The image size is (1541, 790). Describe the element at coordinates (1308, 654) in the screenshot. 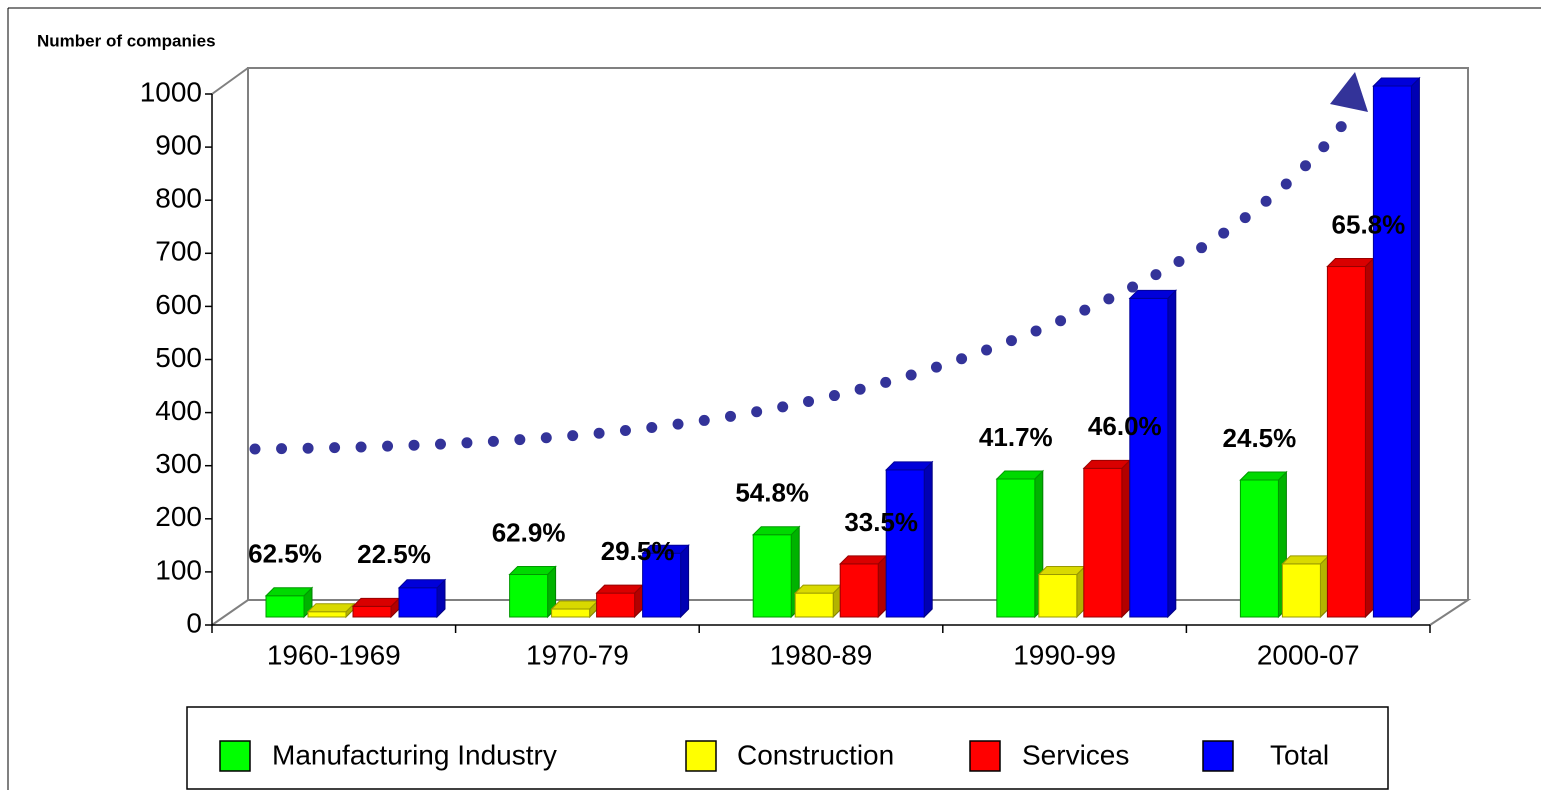

I see `x-tick-label: 2000-07` at that location.